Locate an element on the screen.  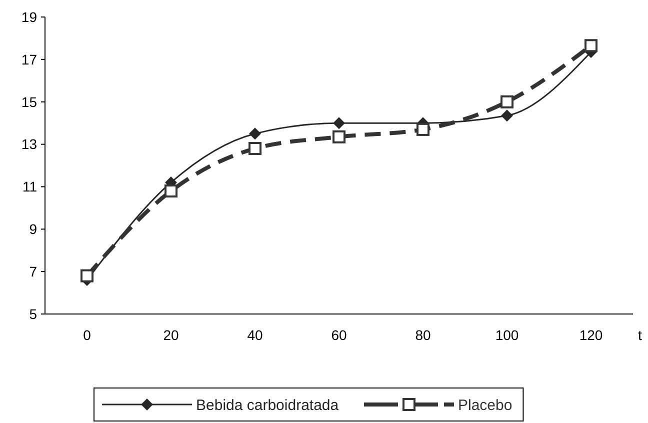
x-tick-label: 120 is located at coordinates (591, 335).